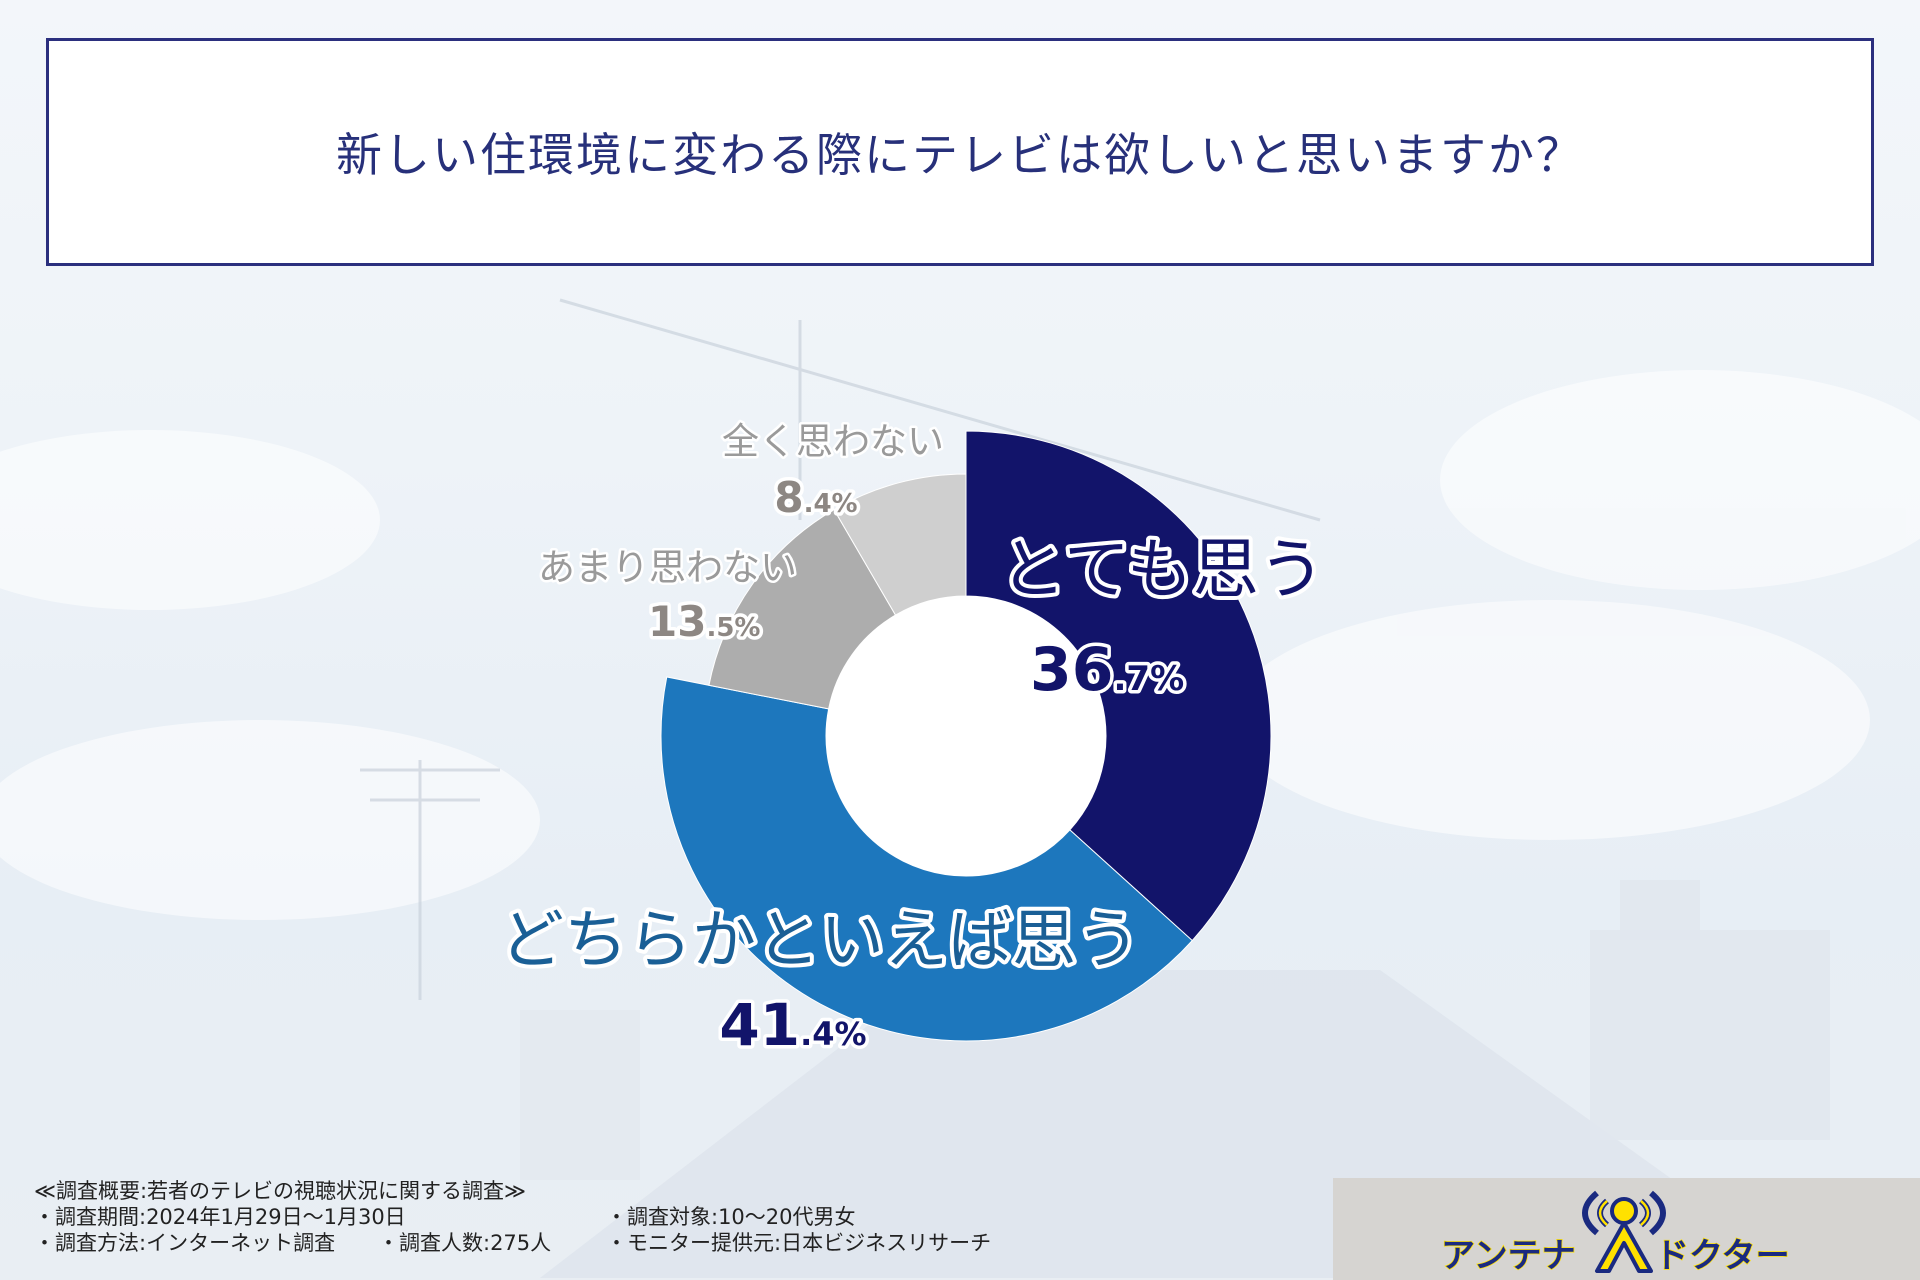 The height and width of the screenshot is (1280, 1920). Describe the element at coordinates (1722, 1255) in the screenshot. I see `logo-text-right: ドクター` at that location.